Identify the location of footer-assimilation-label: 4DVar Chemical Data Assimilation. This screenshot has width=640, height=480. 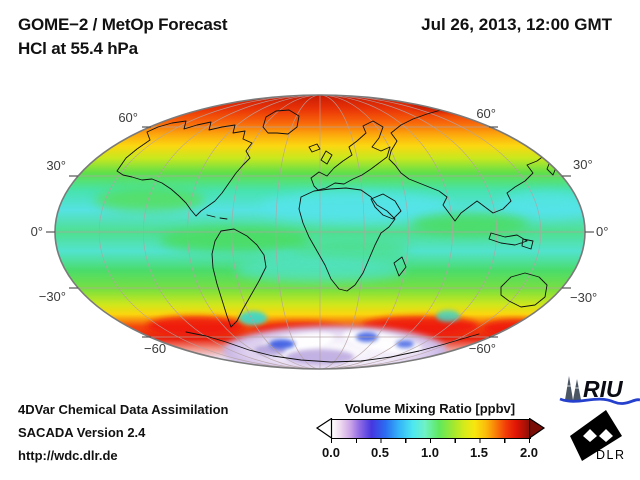
(123, 409).